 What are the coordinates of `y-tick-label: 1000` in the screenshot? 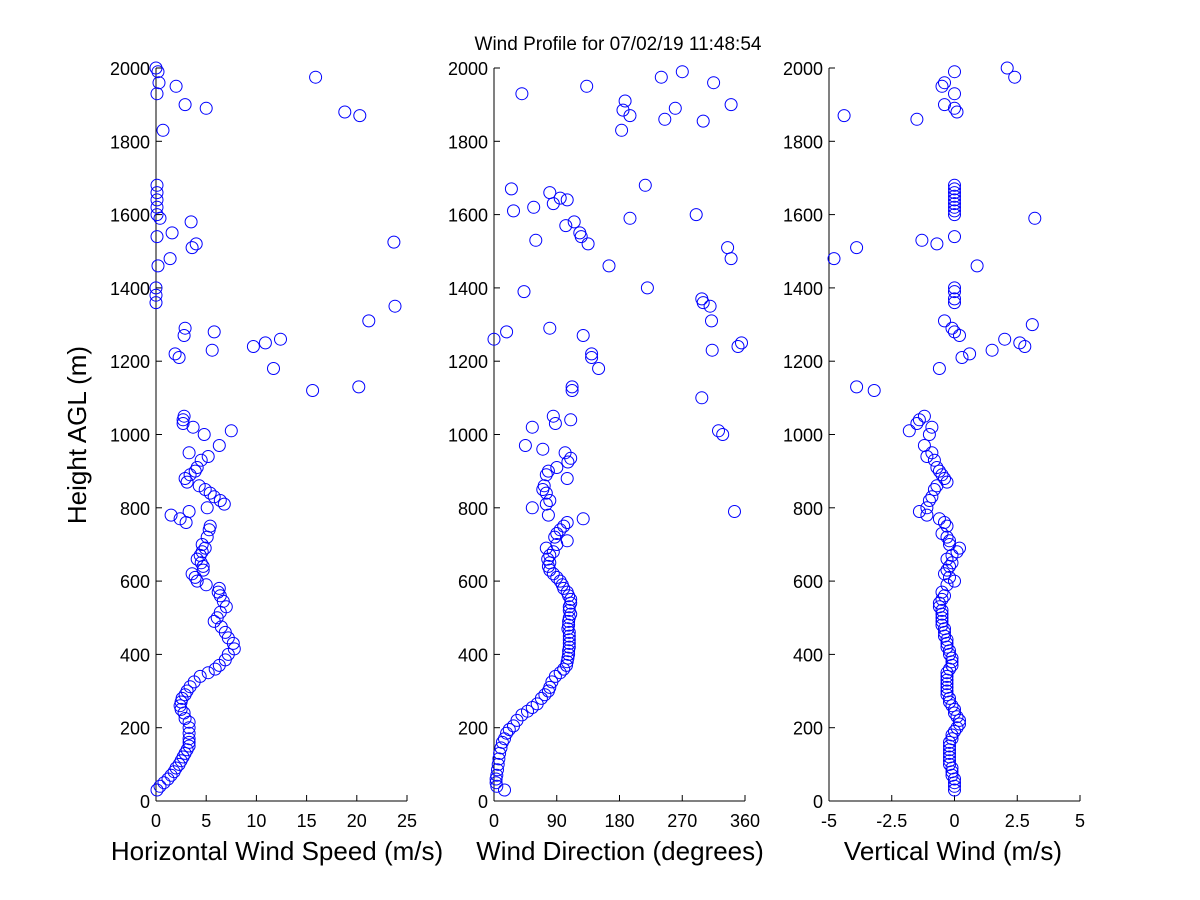 It's located at (130, 436).